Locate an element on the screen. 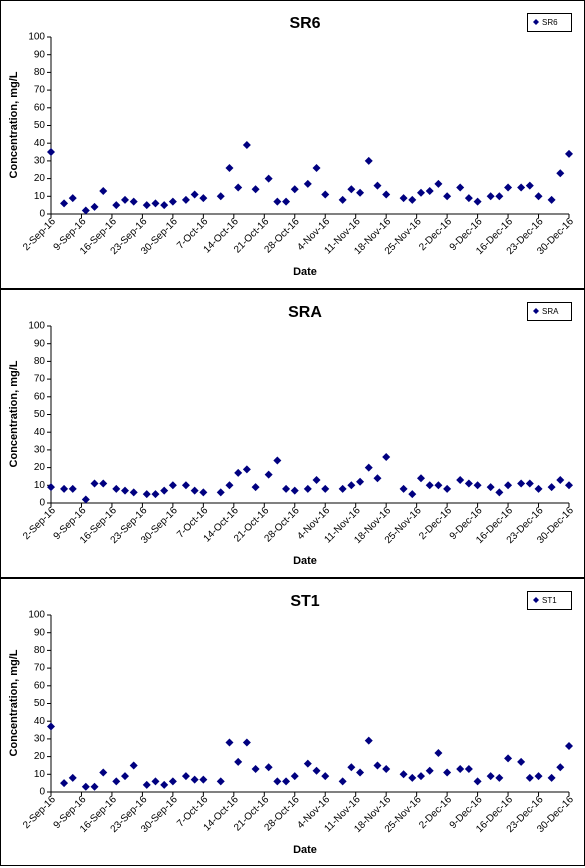 The image size is (585, 868). chart-title: SR6 is located at coordinates (304, 23).